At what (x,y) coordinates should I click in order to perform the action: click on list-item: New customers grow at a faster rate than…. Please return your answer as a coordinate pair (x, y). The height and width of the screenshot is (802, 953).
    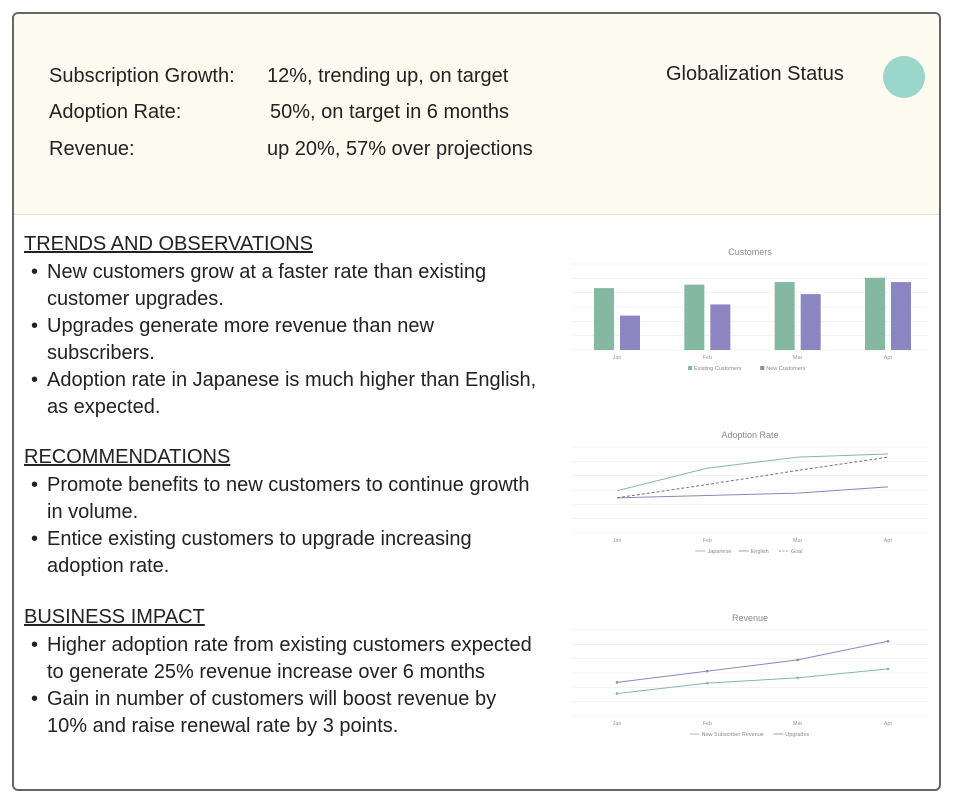
    Looking at the image, I should click on (283, 286).